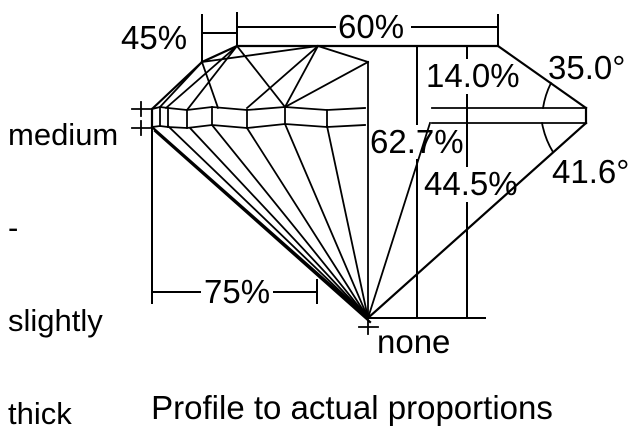  I want to click on girdle-thickness-line: slightly, so click(55, 320).